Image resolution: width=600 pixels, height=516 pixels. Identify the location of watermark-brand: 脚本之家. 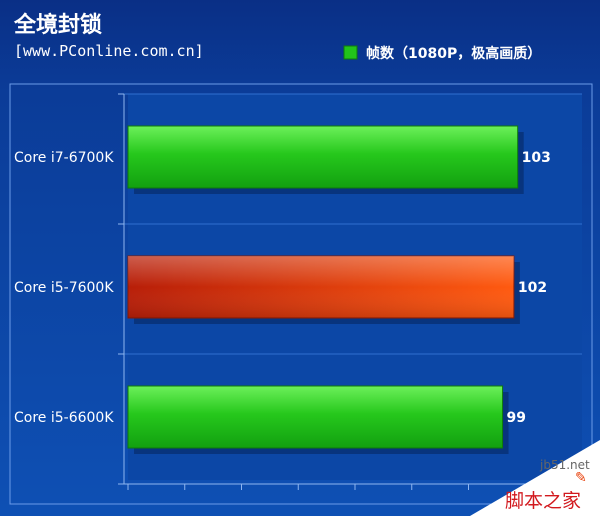
(543, 501).